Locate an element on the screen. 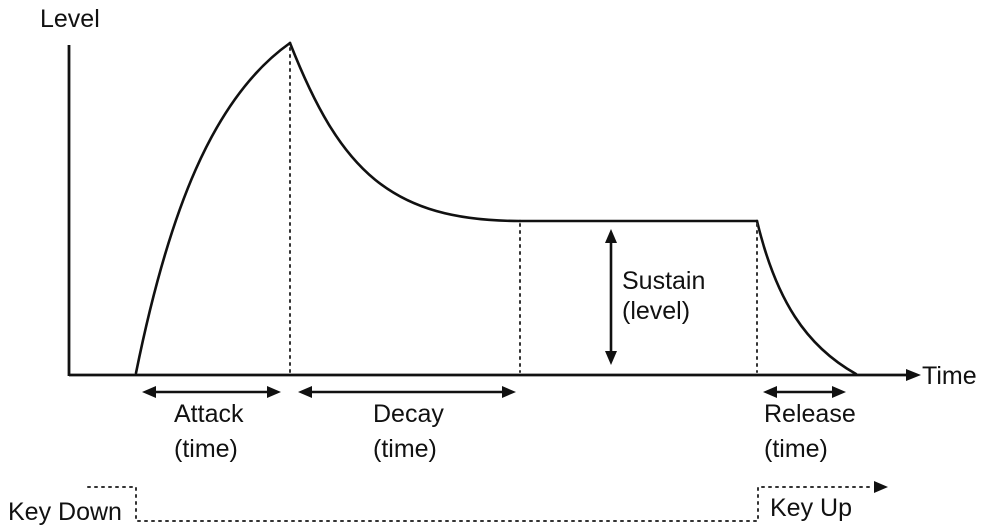 This screenshot has height=528, width=987. x-axis-label: Time is located at coordinates (949, 376).